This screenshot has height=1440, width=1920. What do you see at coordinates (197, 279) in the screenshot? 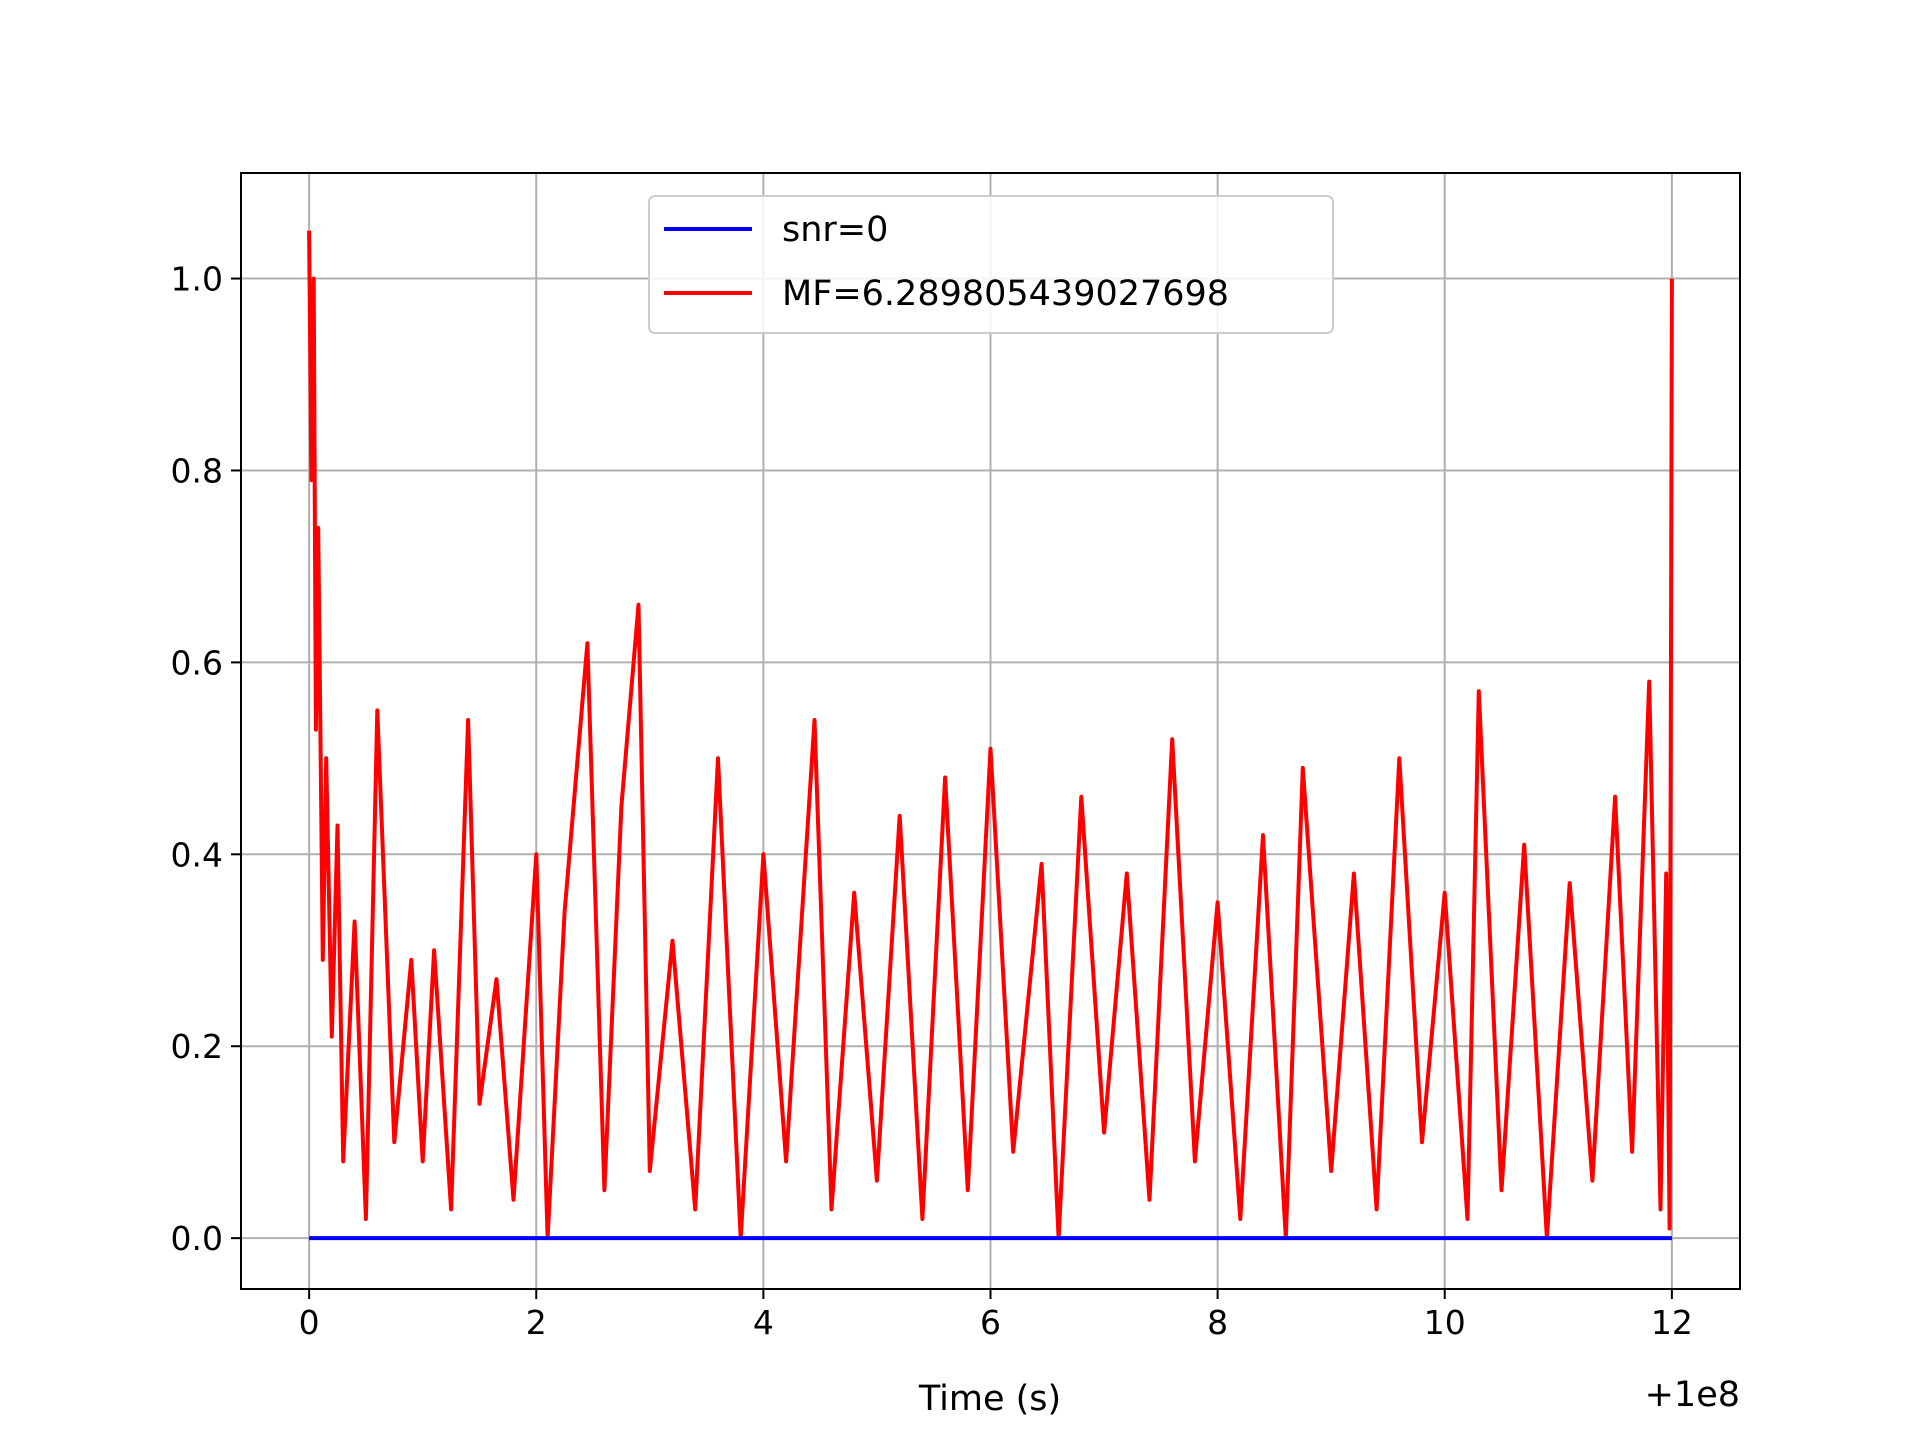
I see `y-tick-label: 1.0` at bounding box center [197, 279].